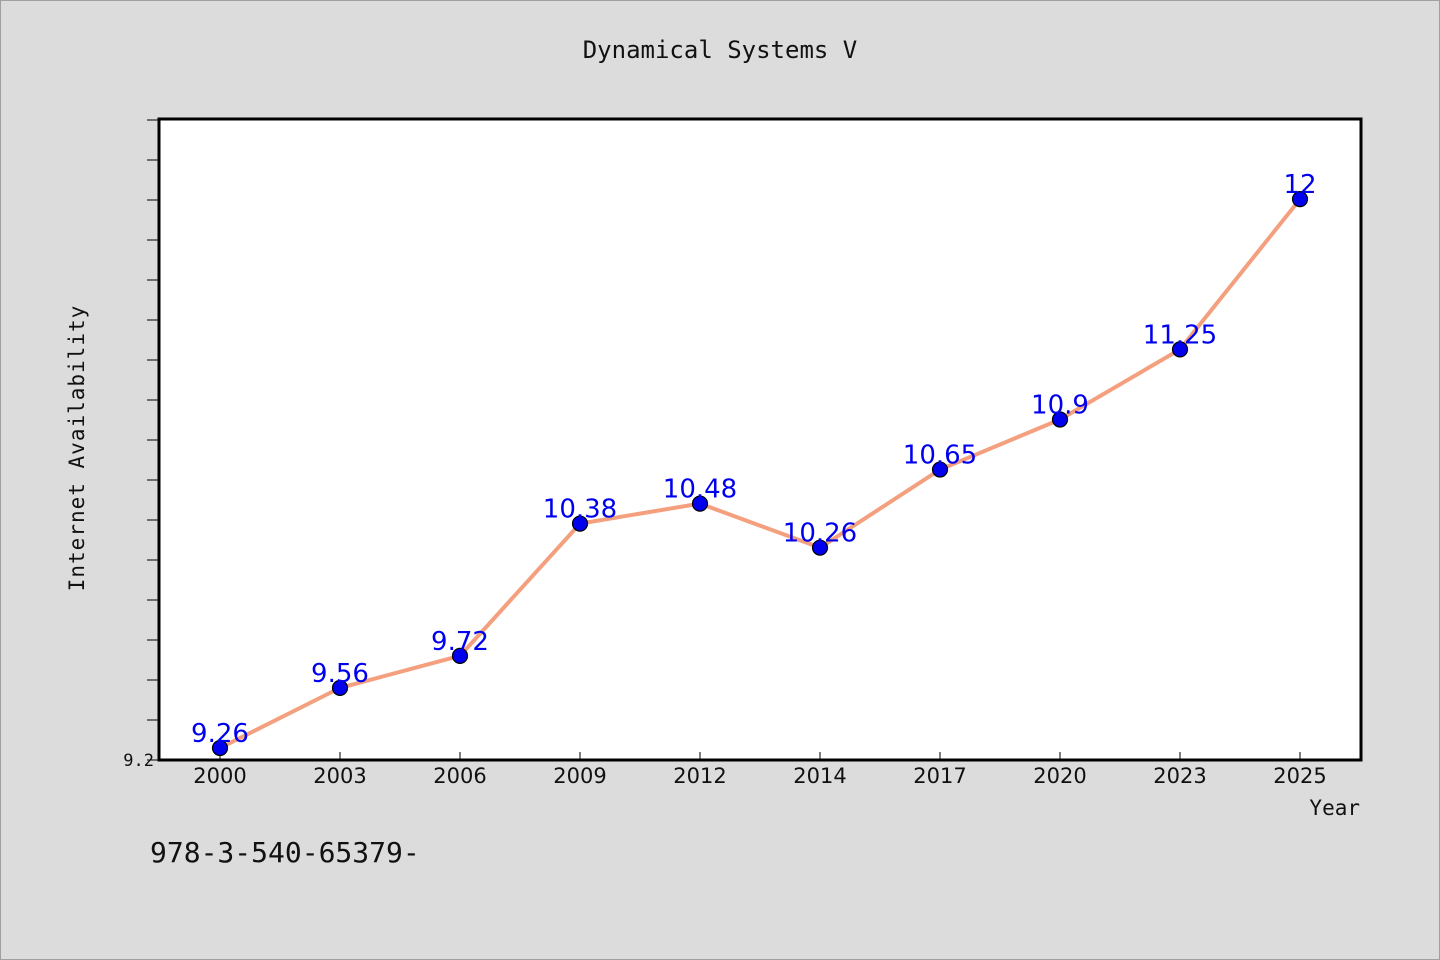  I want to click on x-tick-label: 2023, so click(1179, 776).